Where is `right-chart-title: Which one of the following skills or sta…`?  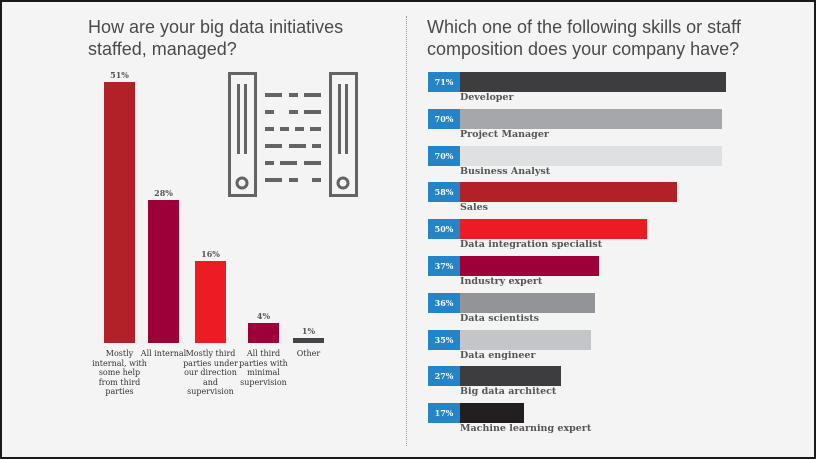
right-chart-title: Which one of the following skills or sta… is located at coordinates (584, 38).